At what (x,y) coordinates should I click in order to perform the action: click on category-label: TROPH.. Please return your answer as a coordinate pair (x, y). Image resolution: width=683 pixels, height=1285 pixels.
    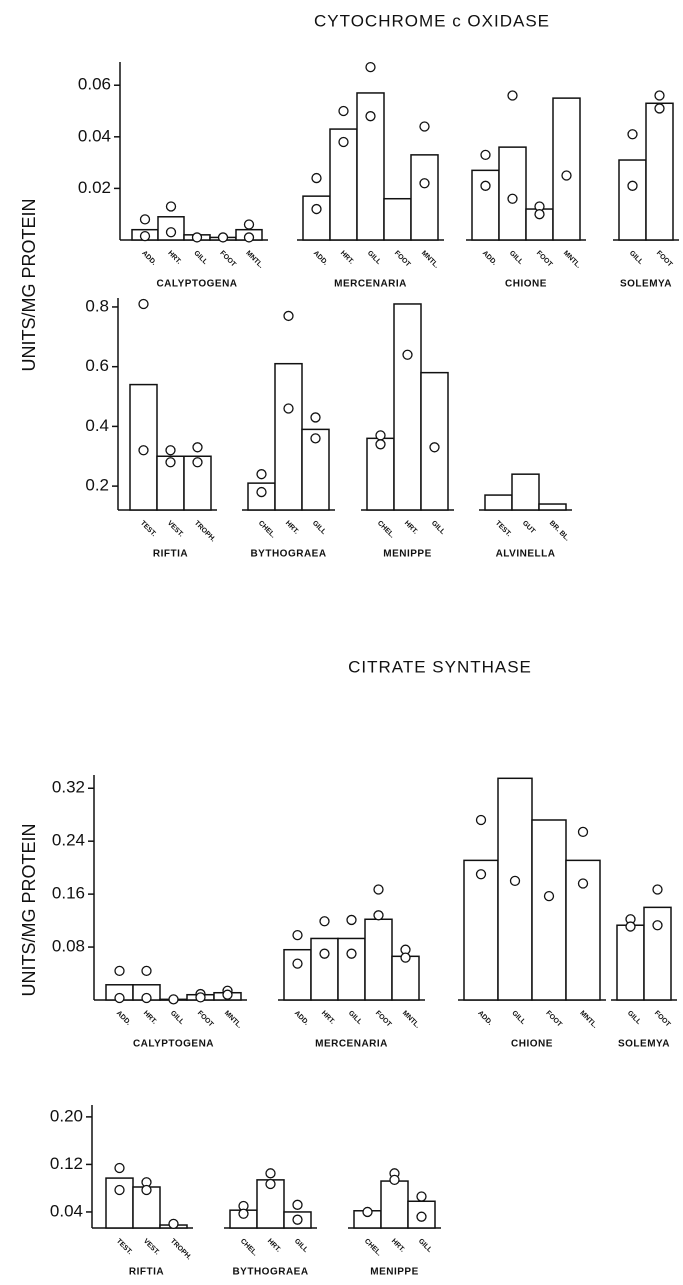
    Looking at the image, I should click on (181, 1250).